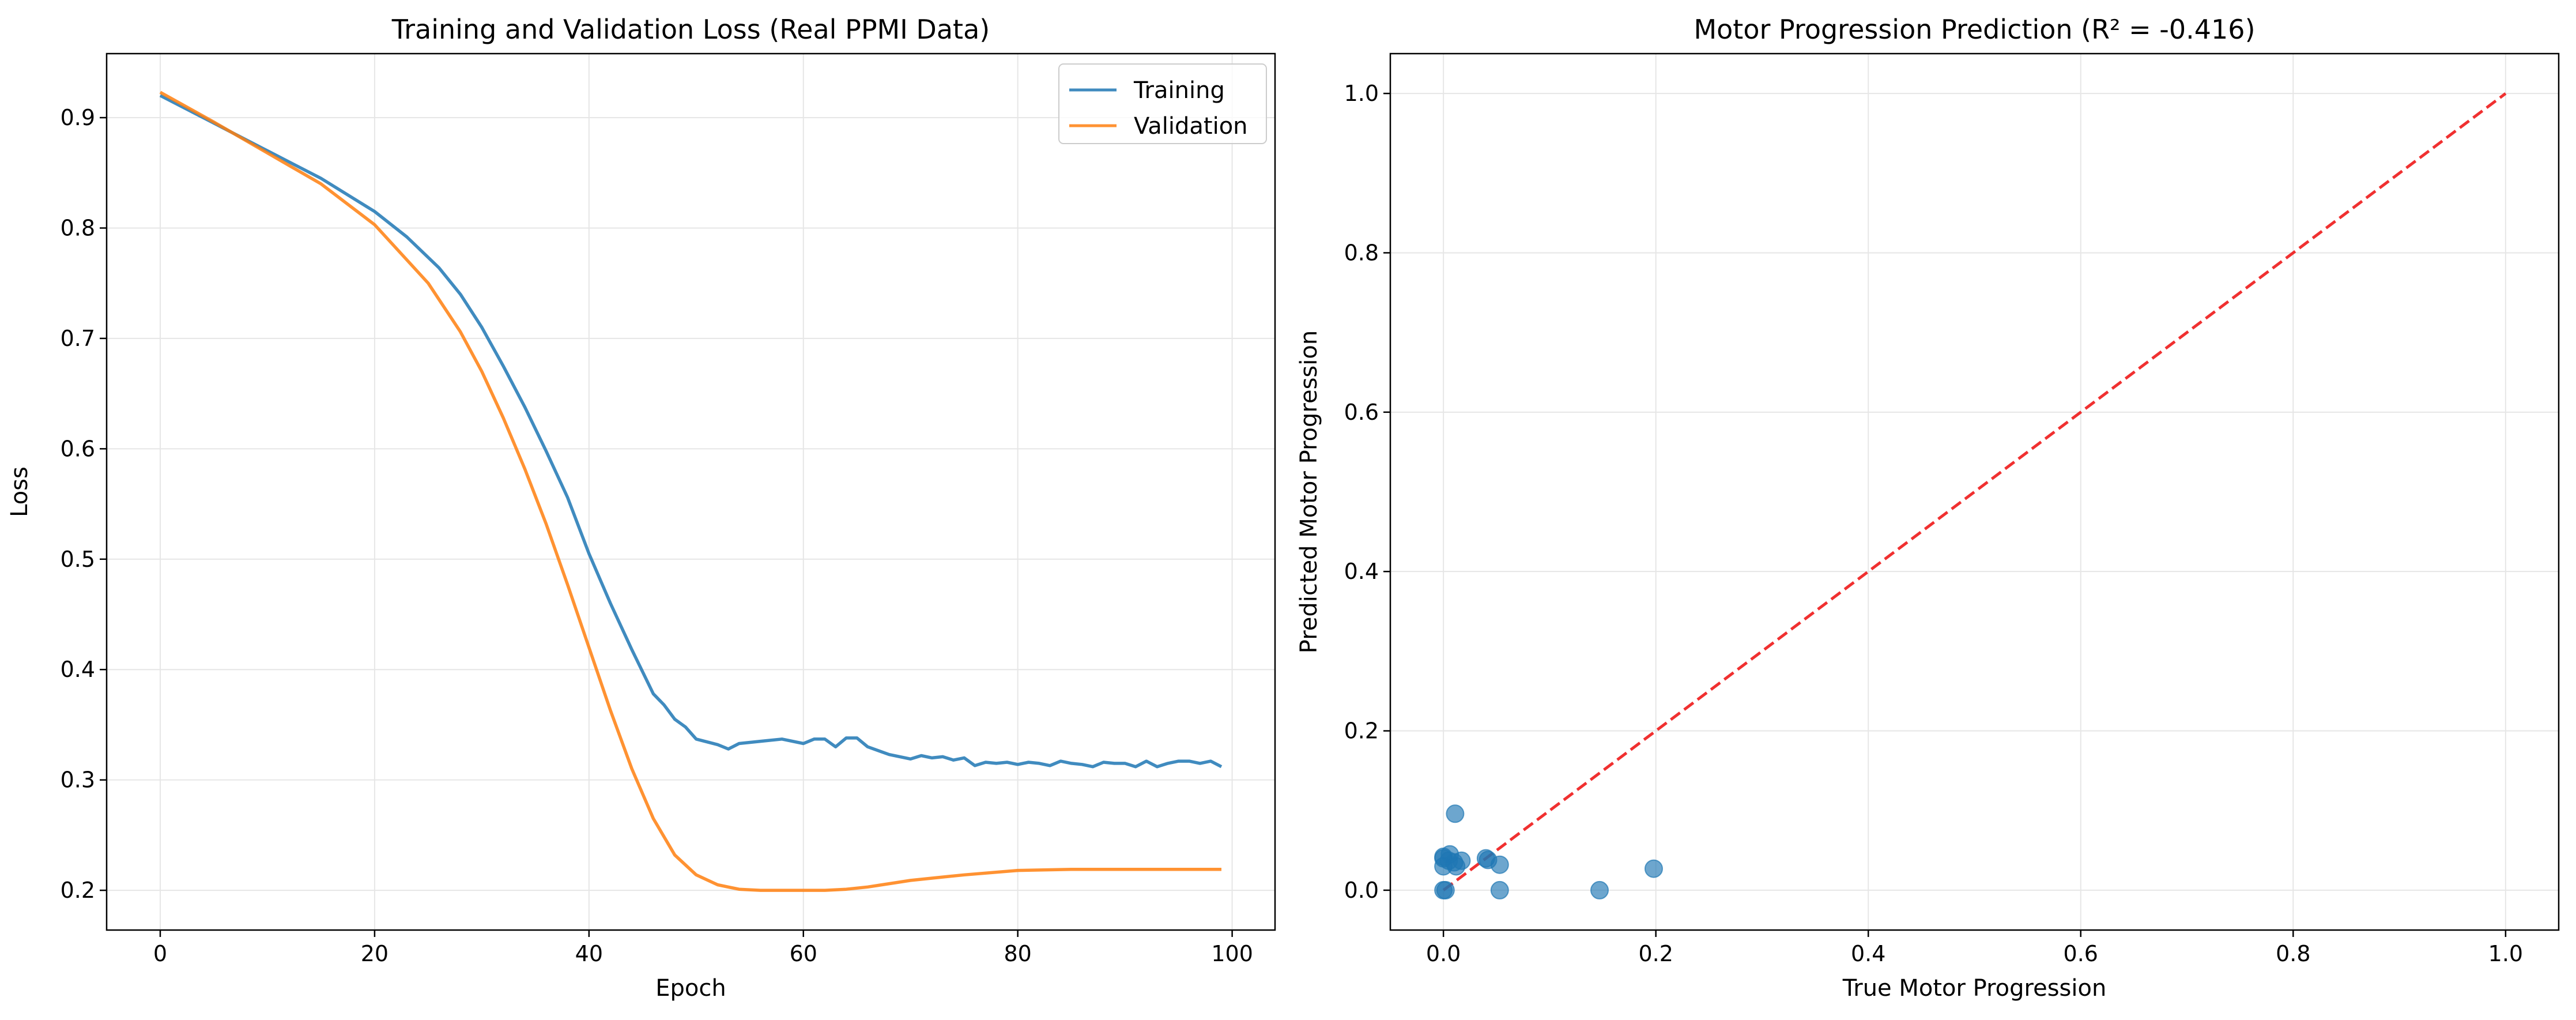 The width and height of the screenshot is (2576, 1020). I want to click on scatter-x-tick-label: 0.8, so click(2293, 953).